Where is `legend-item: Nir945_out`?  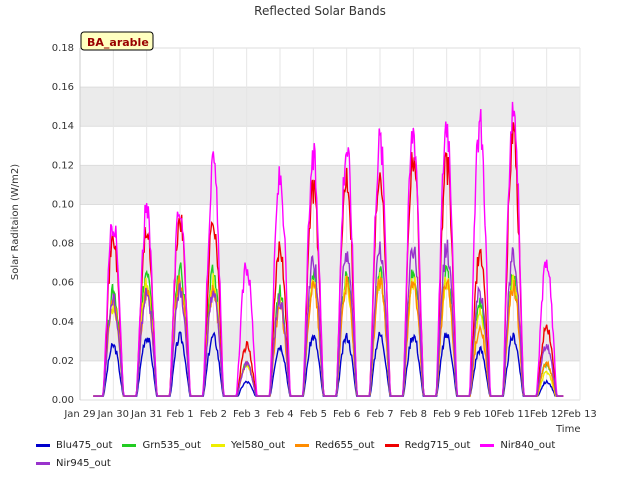
legend-item: Nir945_out is located at coordinates (73, 463).